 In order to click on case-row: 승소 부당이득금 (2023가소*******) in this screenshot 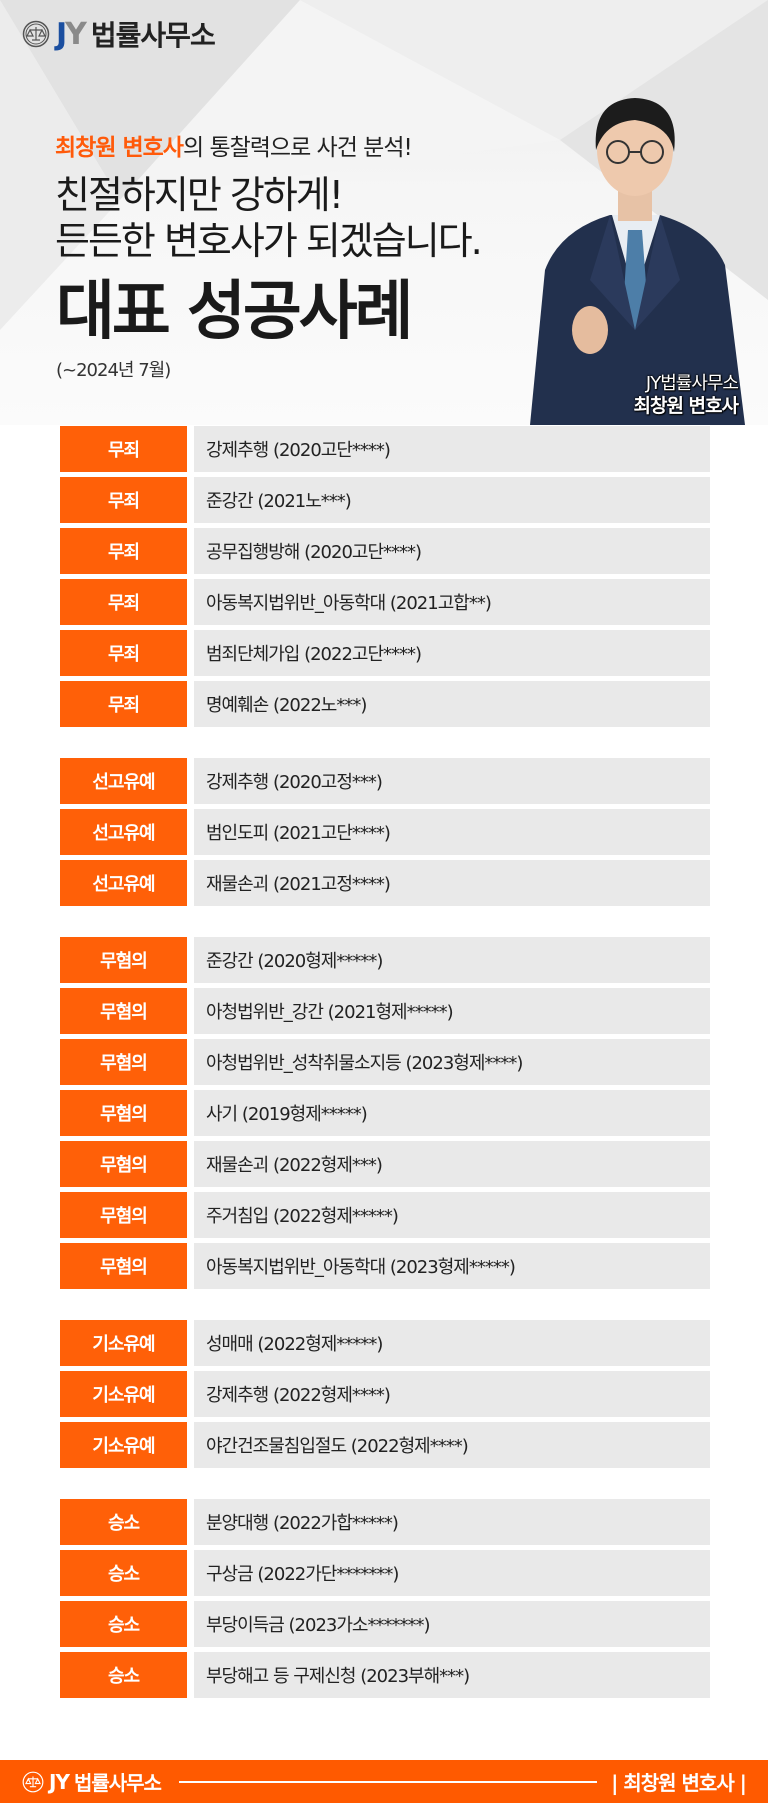, I will do `click(385, 1624)`.